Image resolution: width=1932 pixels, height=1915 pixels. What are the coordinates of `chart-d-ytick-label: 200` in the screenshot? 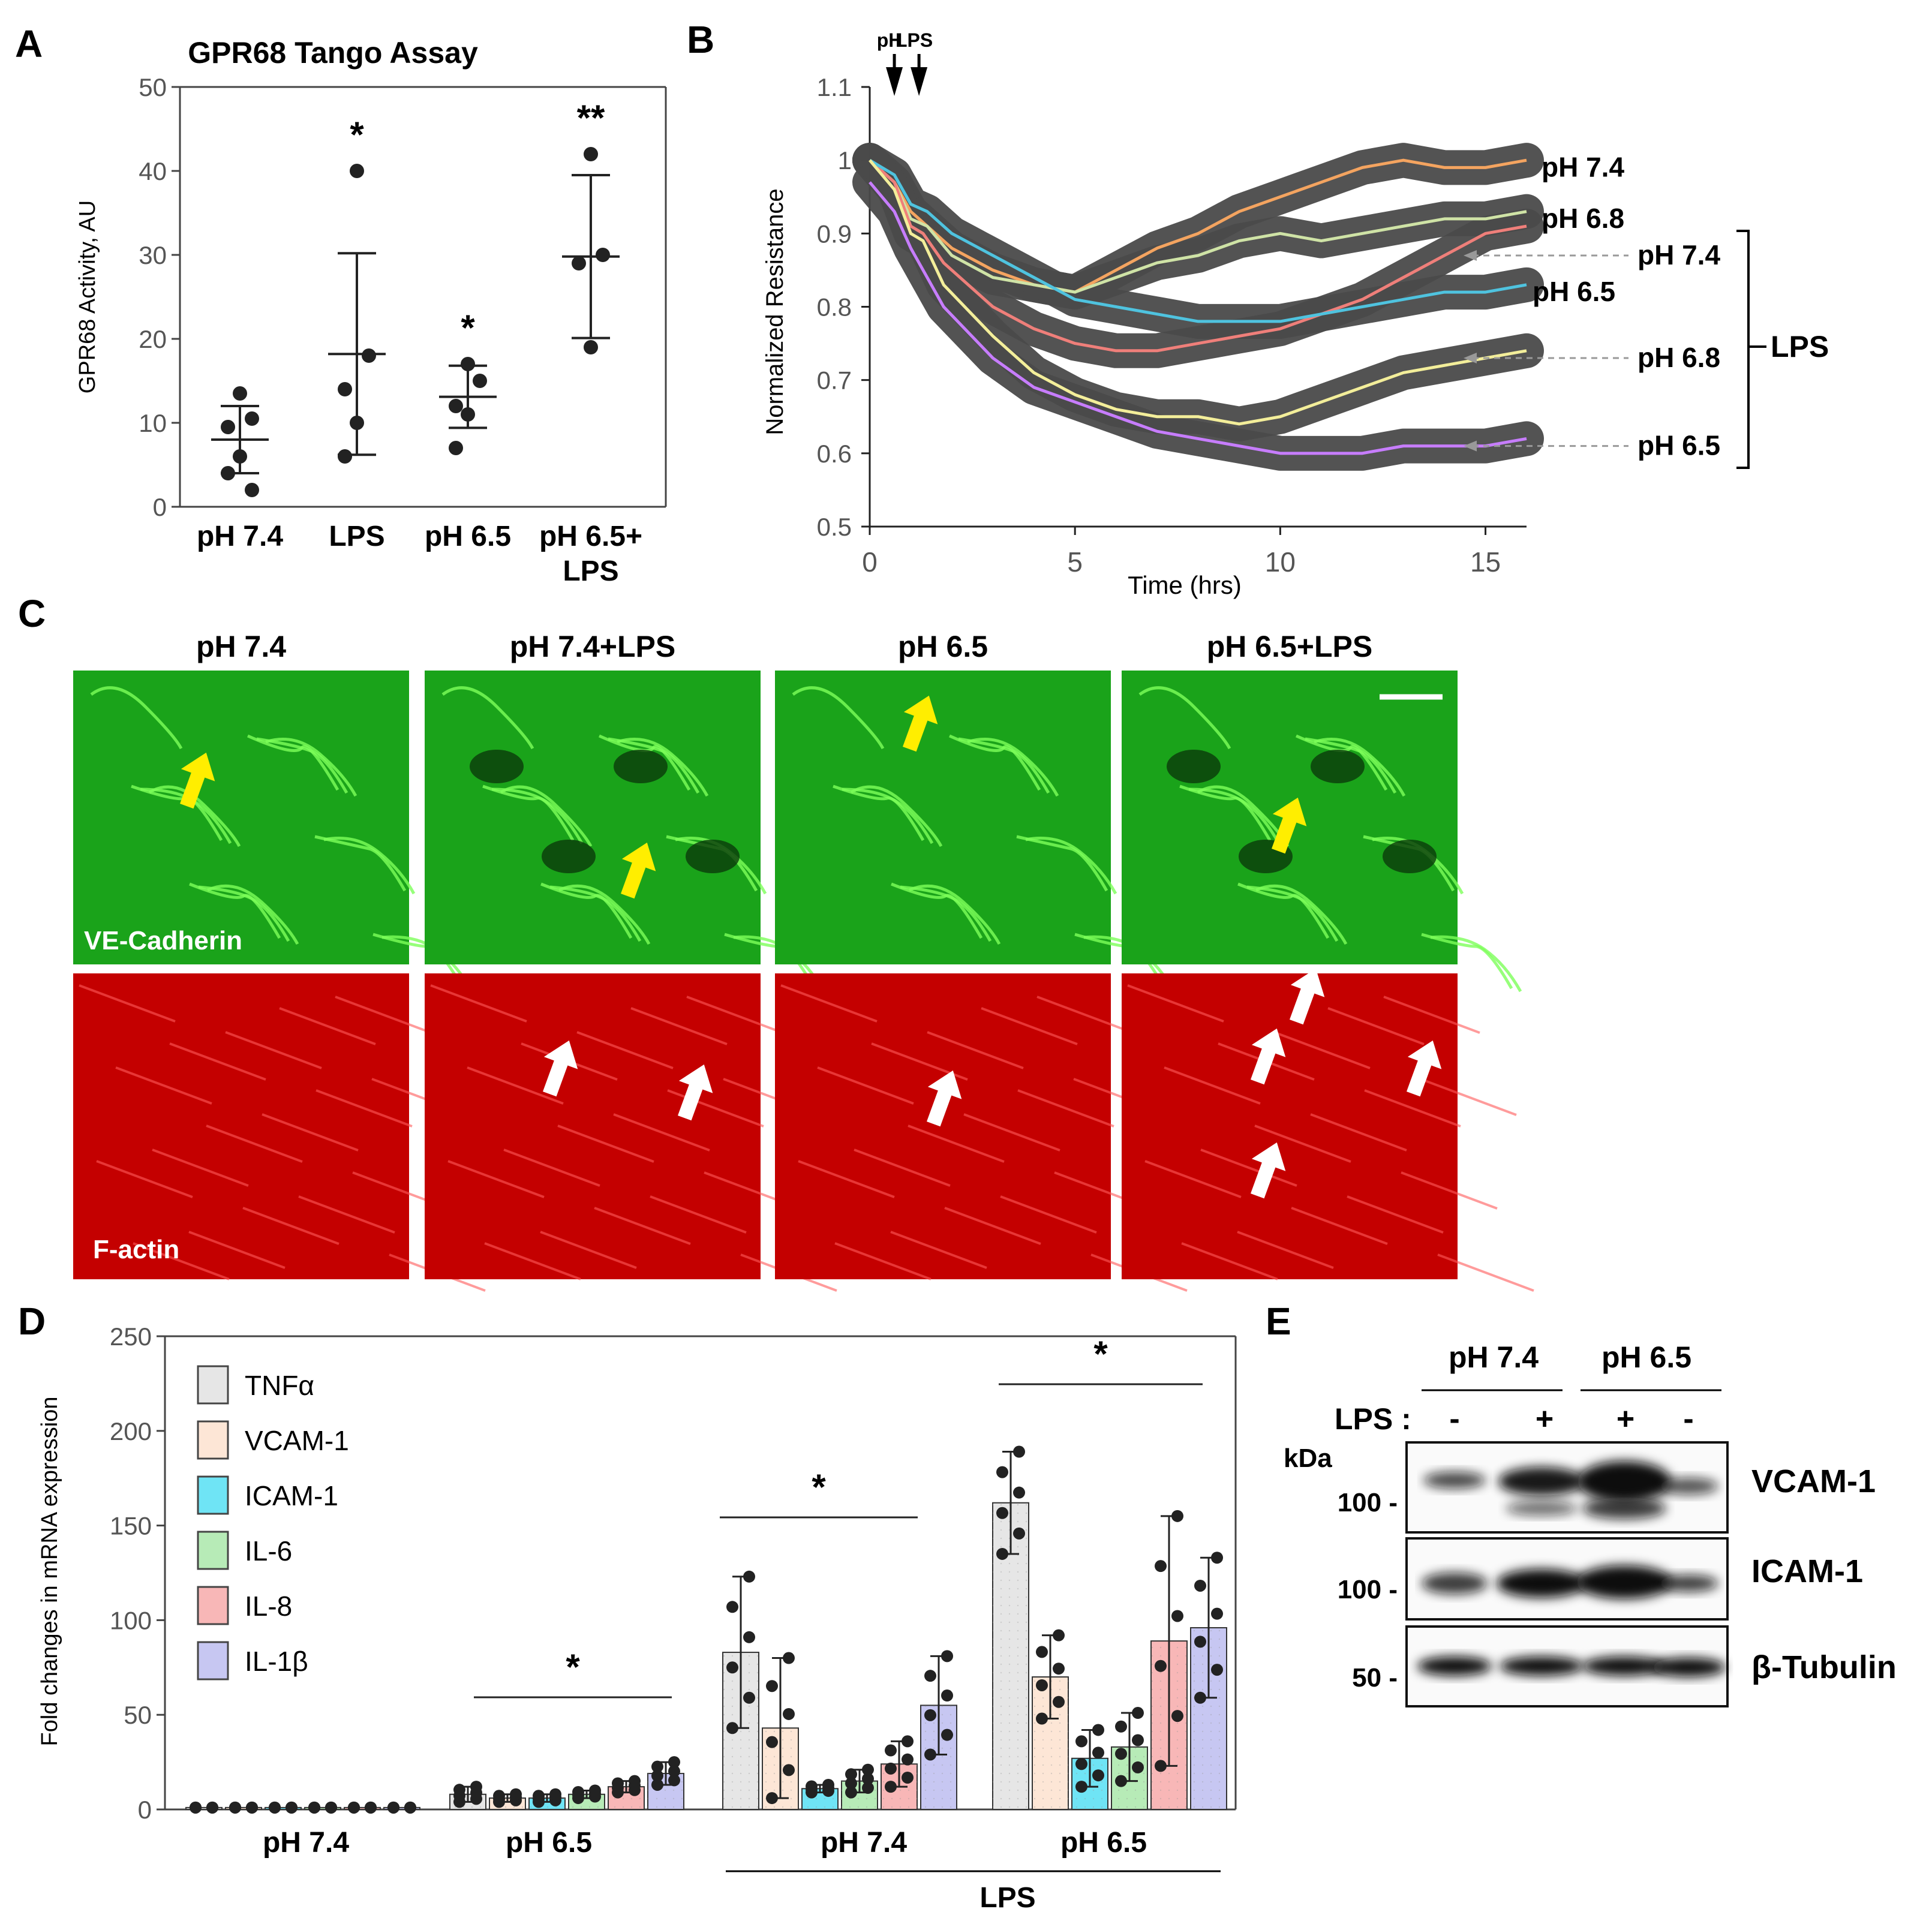 It's located at (131, 1431).